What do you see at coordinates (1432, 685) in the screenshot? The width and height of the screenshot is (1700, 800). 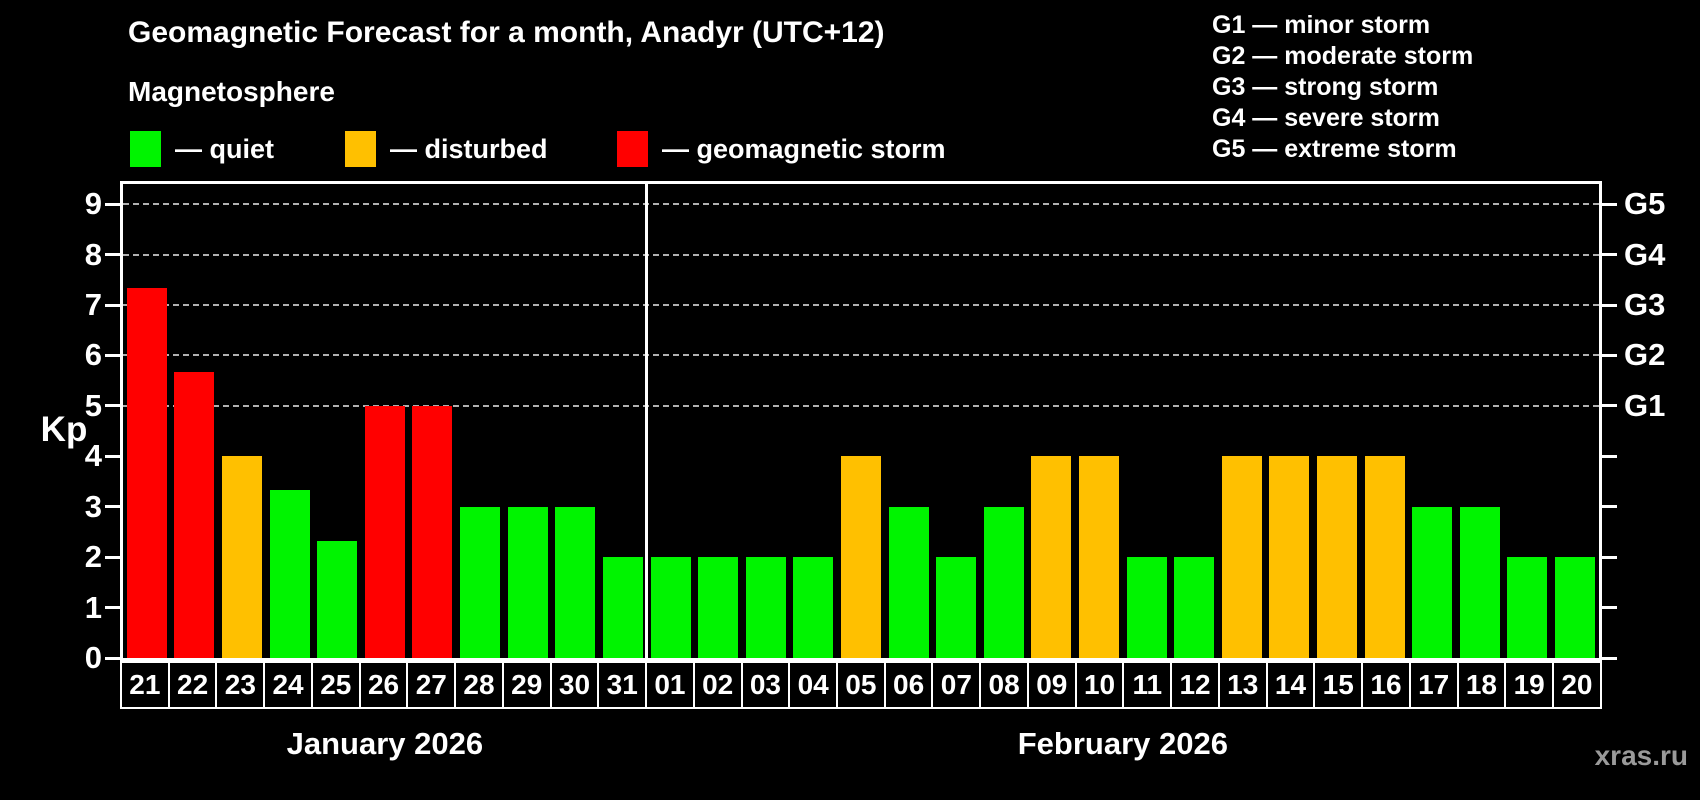 I see `date-label-17: 17` at bounding box center [1432, 685].